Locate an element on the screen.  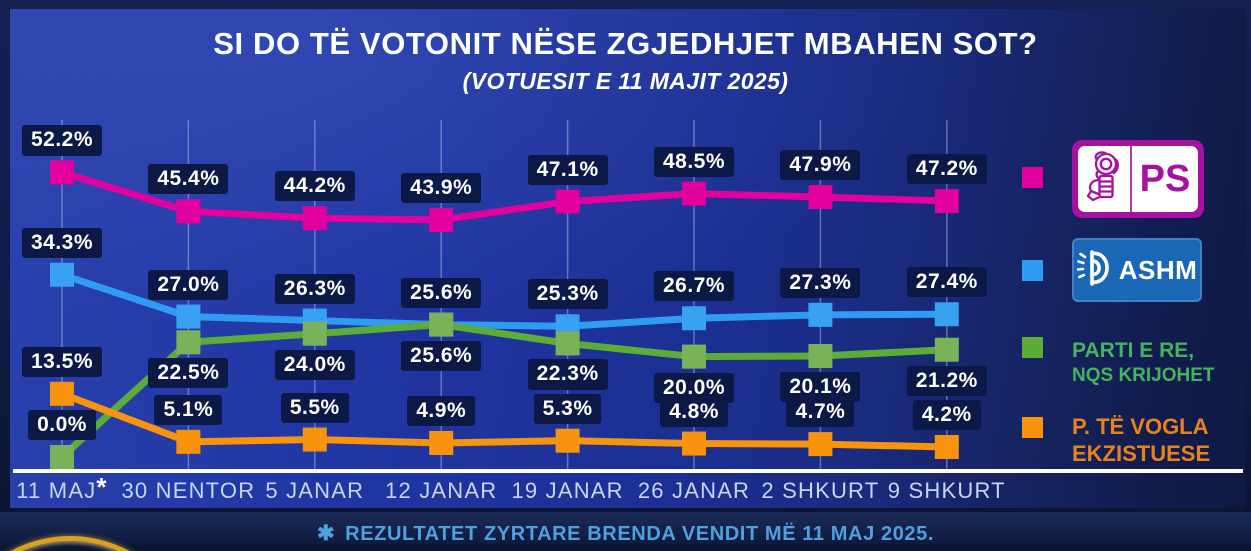
value-label: 13.5% is located at coordinates (62, 361).